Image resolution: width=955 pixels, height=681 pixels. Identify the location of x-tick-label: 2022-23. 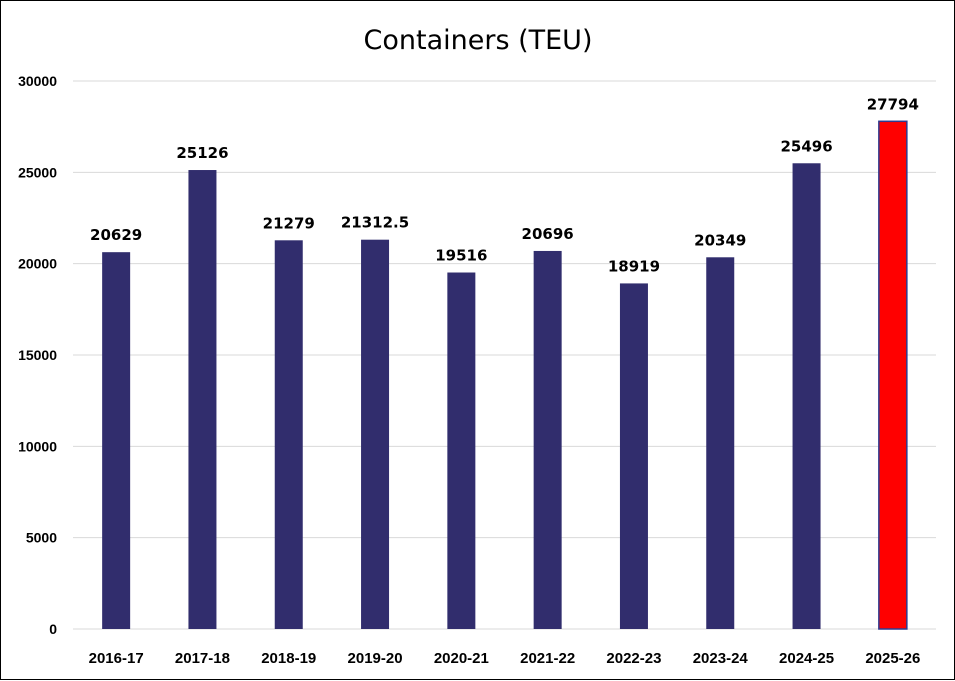
(633, 658).